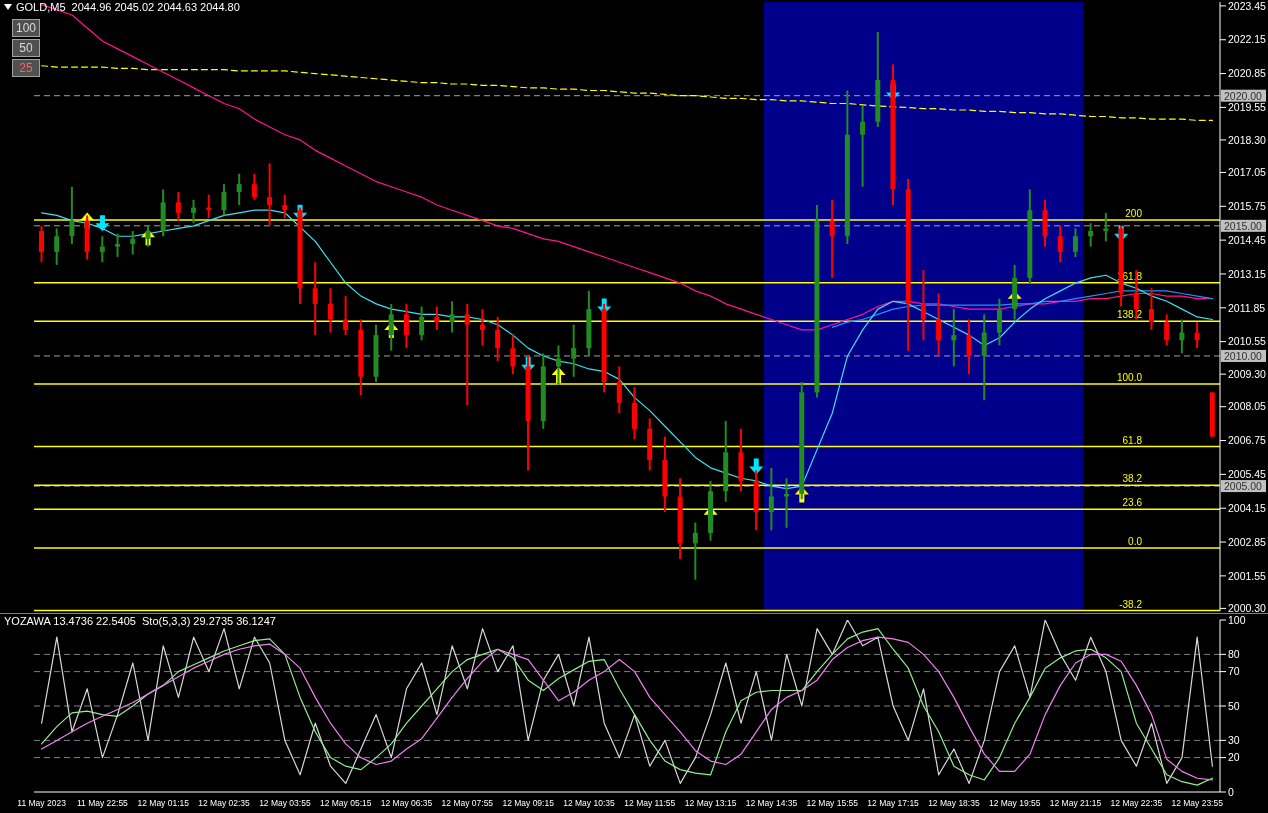 This screenshot has height=813, width=1268. Describe the element at coordinates (1247, 273) in the screenshot. I see `y-tick-label: 2013.15` at that location.